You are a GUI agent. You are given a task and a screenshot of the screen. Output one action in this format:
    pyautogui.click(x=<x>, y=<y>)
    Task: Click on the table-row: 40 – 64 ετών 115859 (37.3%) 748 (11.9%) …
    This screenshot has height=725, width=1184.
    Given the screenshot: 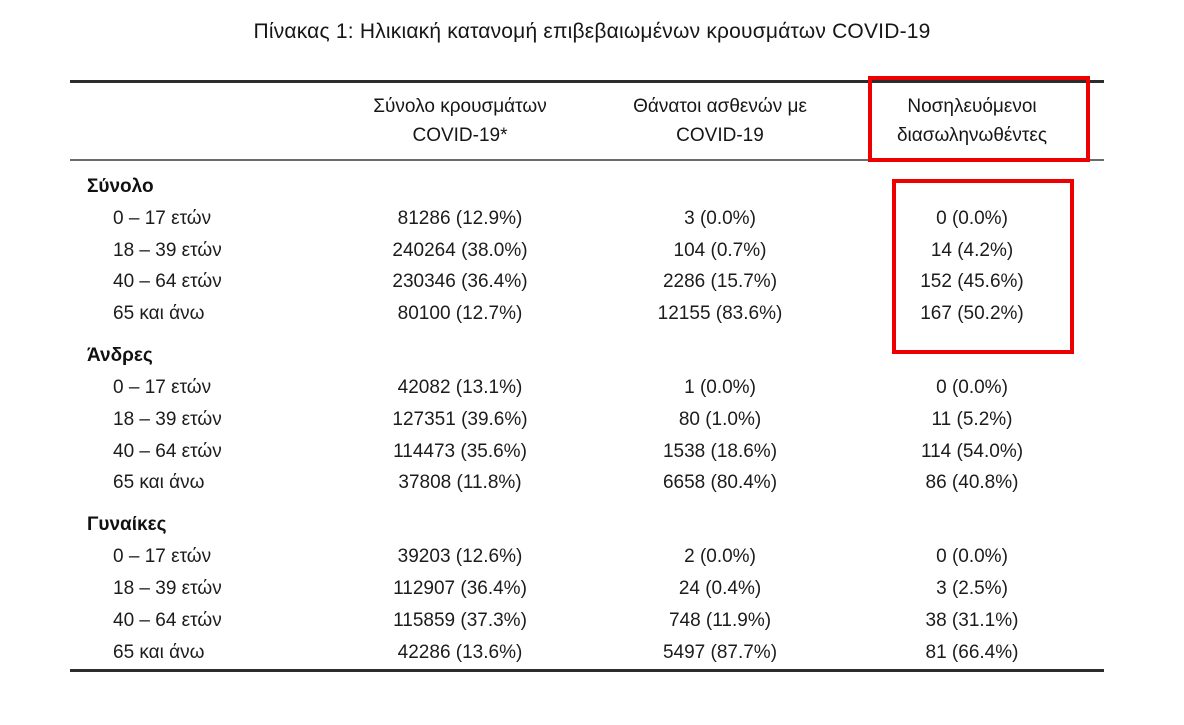 What is the action you would take?
    pyautogui.click(x=587, y=621)
    